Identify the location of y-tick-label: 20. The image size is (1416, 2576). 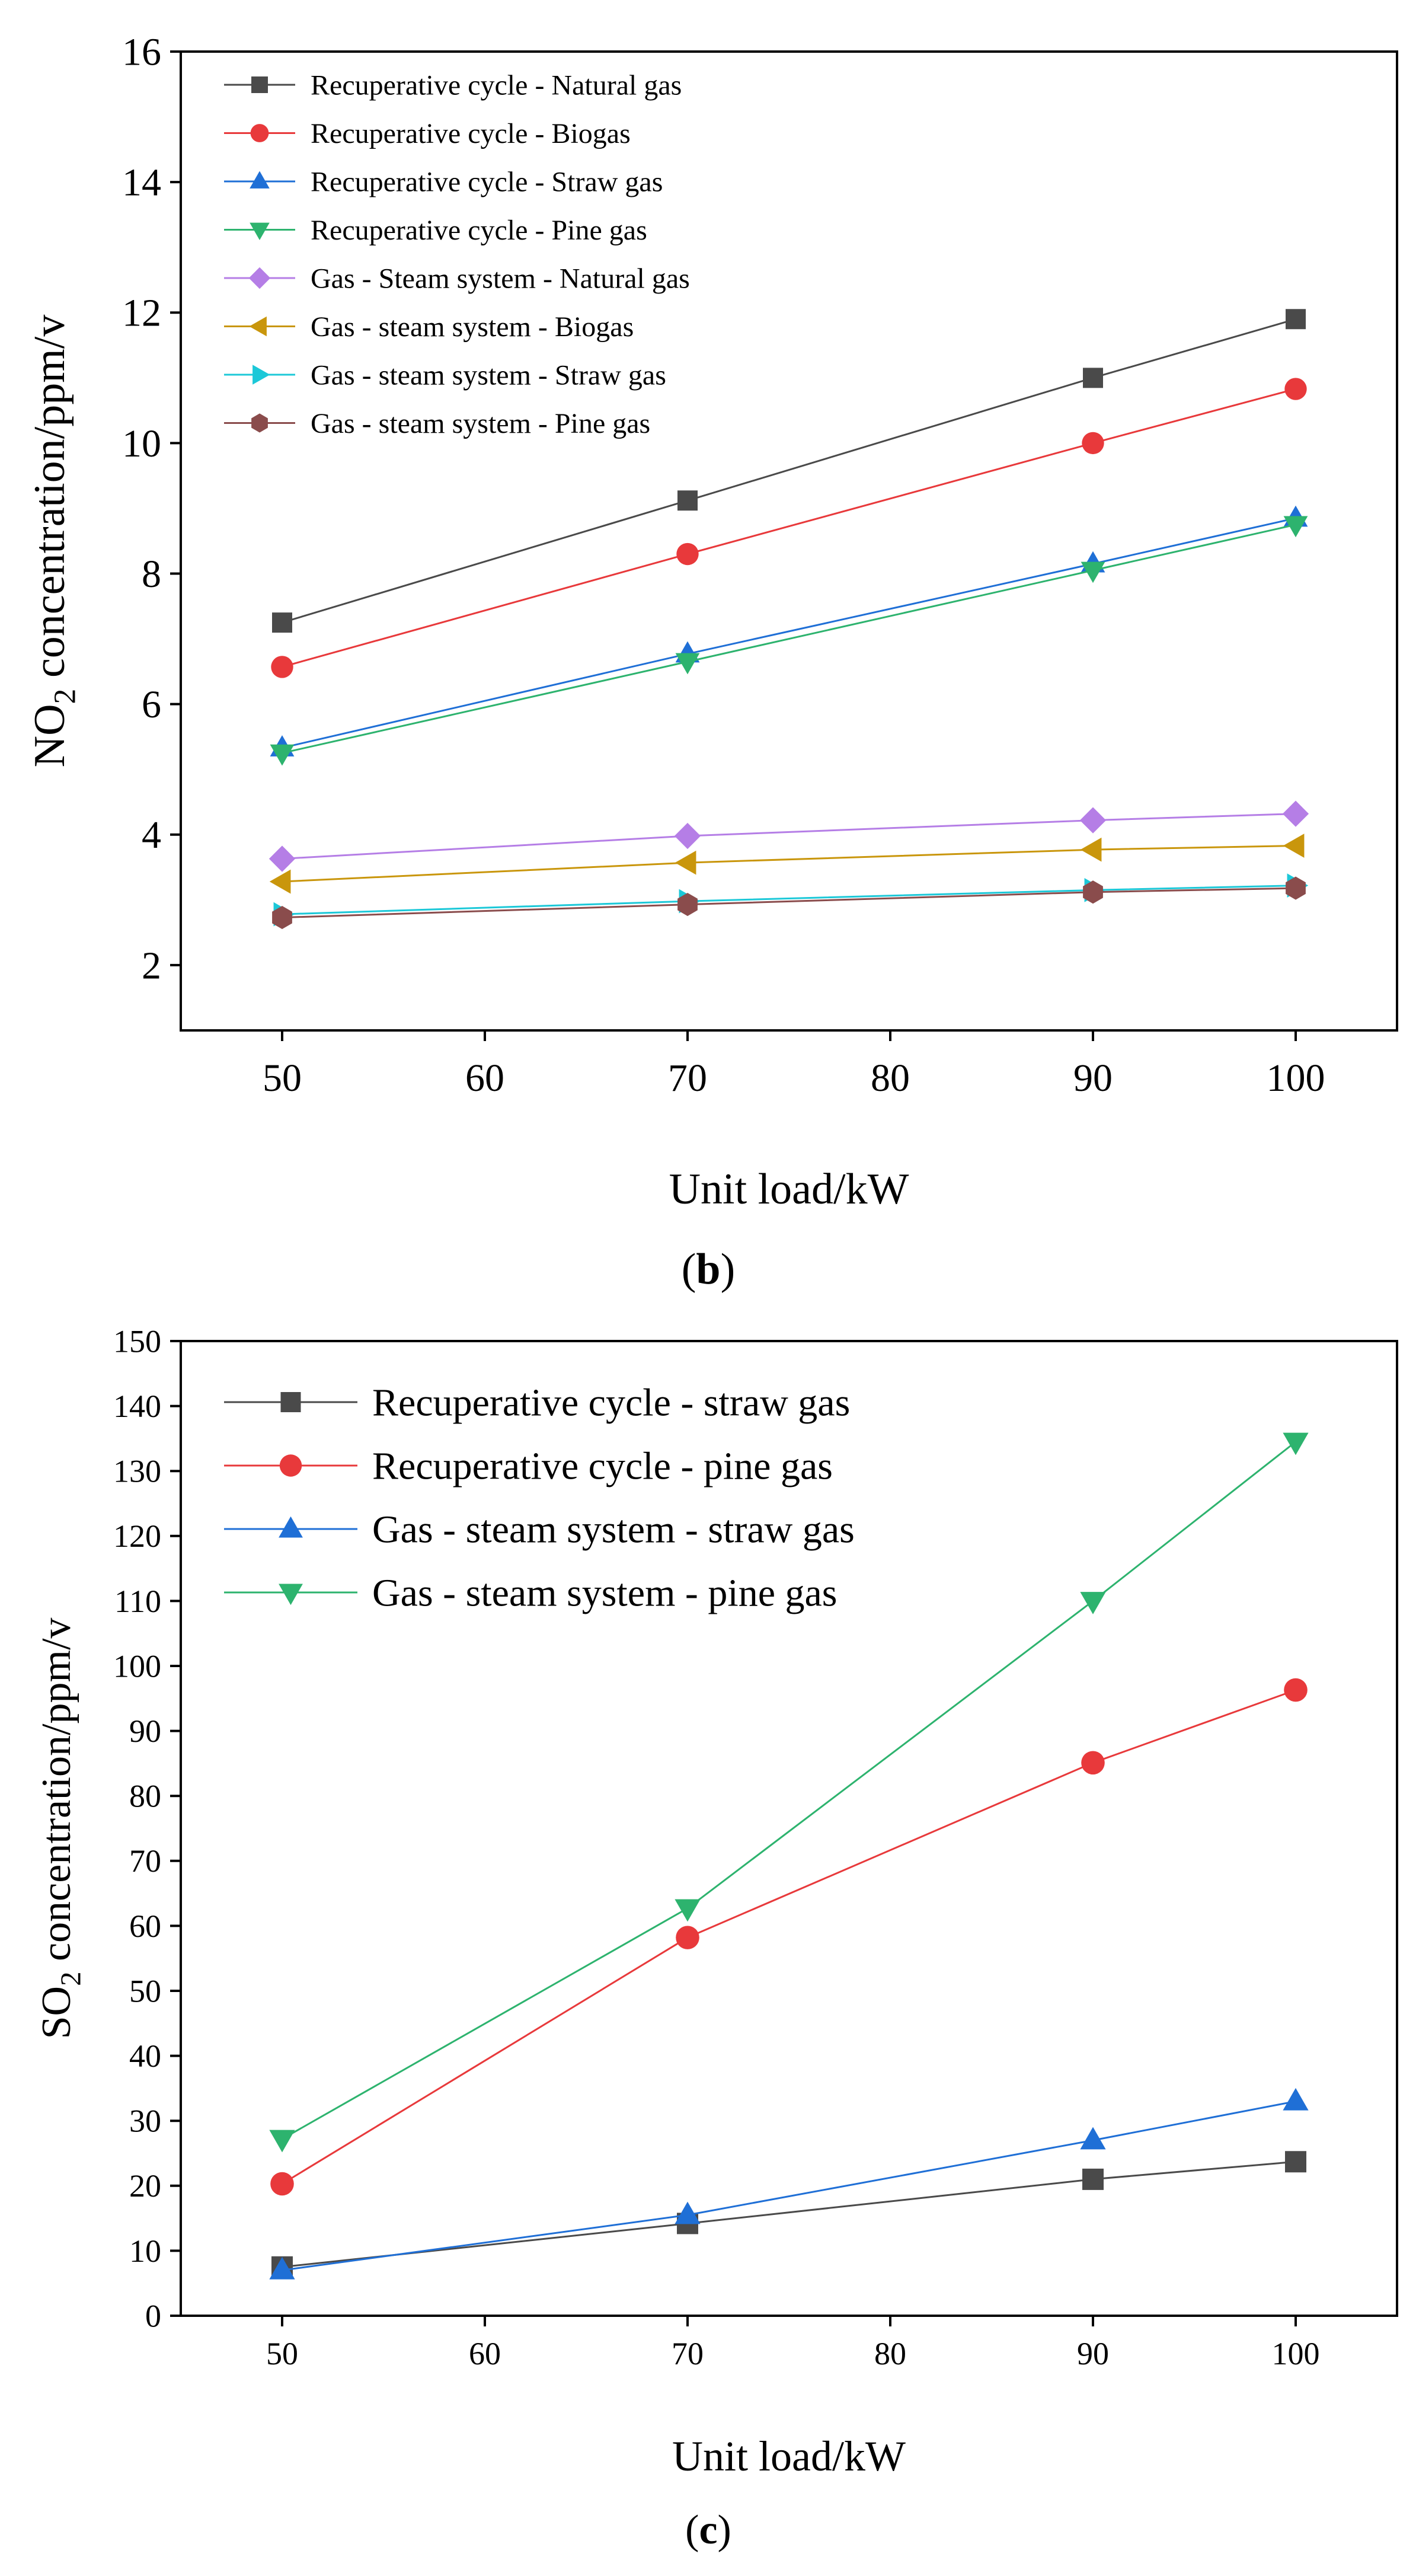
(145, 2186).